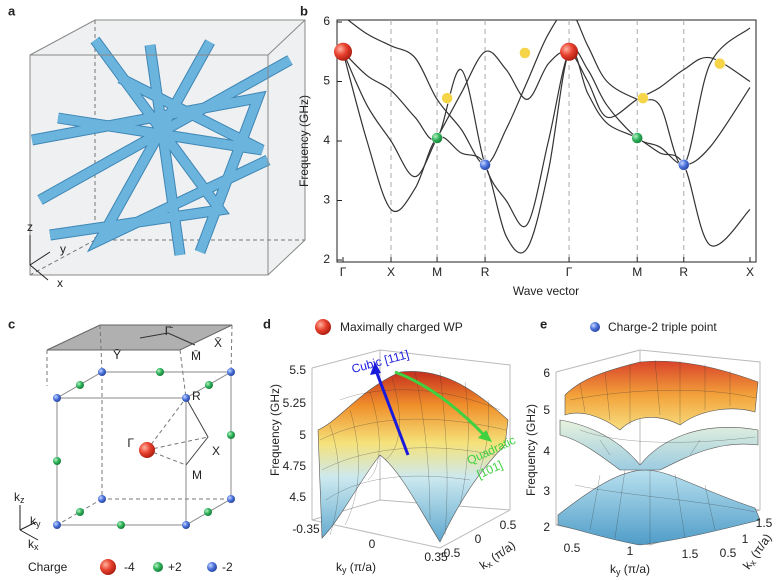 The width and height of the screenshot is (779, 580). I want to click on y-tick-label: 1.5, so click(690, 554).